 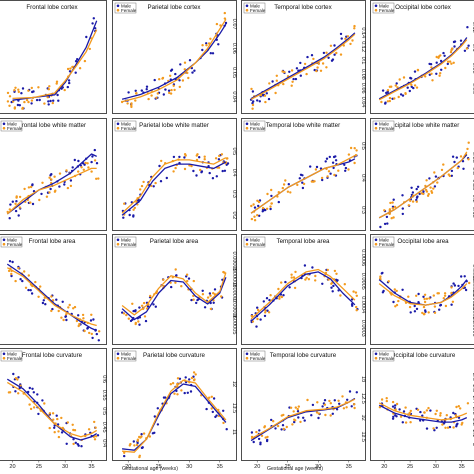 I want to click on panel-title: Parietal lobe white matter, so click(x=174, y=125).